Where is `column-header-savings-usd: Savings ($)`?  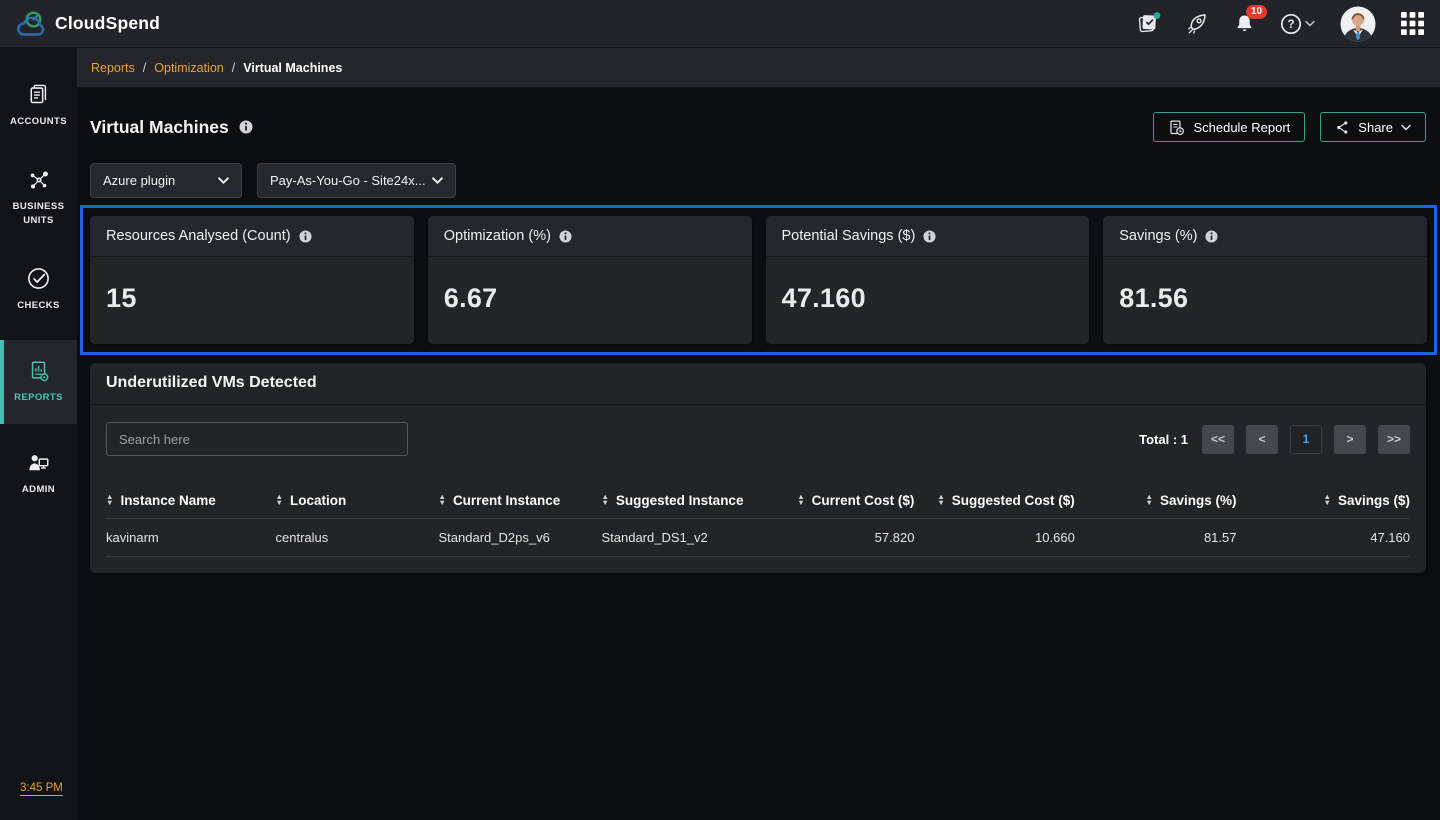 column-header-savings-usd: Savings ($) is located at coordinates (1323, 498).